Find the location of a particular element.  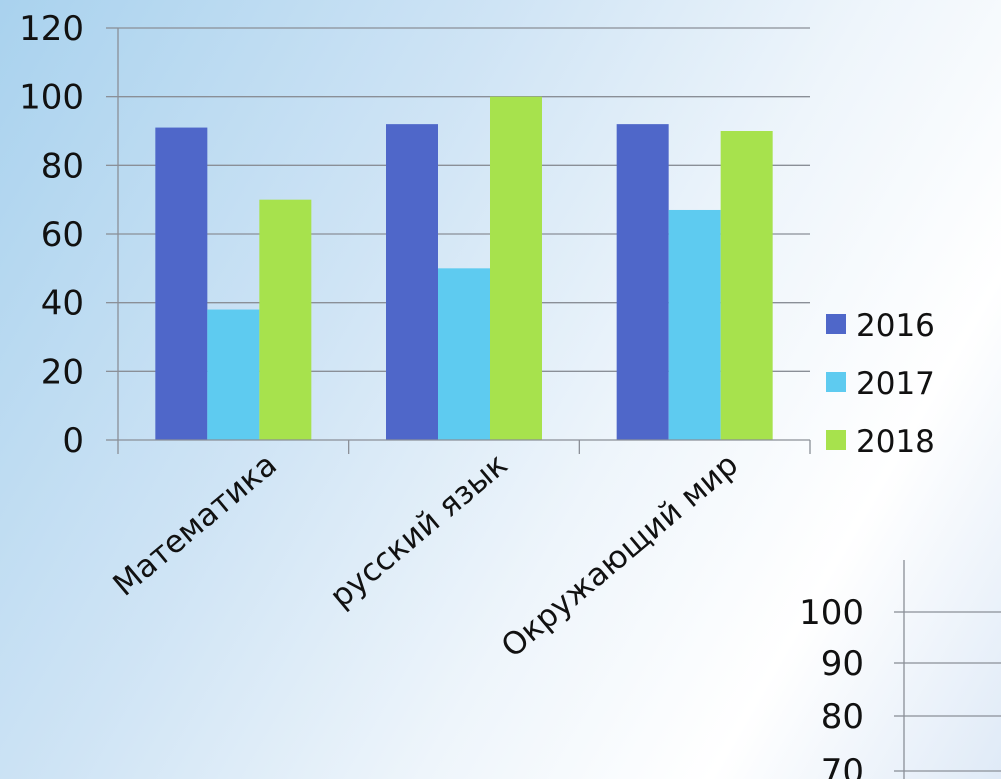

y-tick-label: 20 is located at coordinates (62, 372).